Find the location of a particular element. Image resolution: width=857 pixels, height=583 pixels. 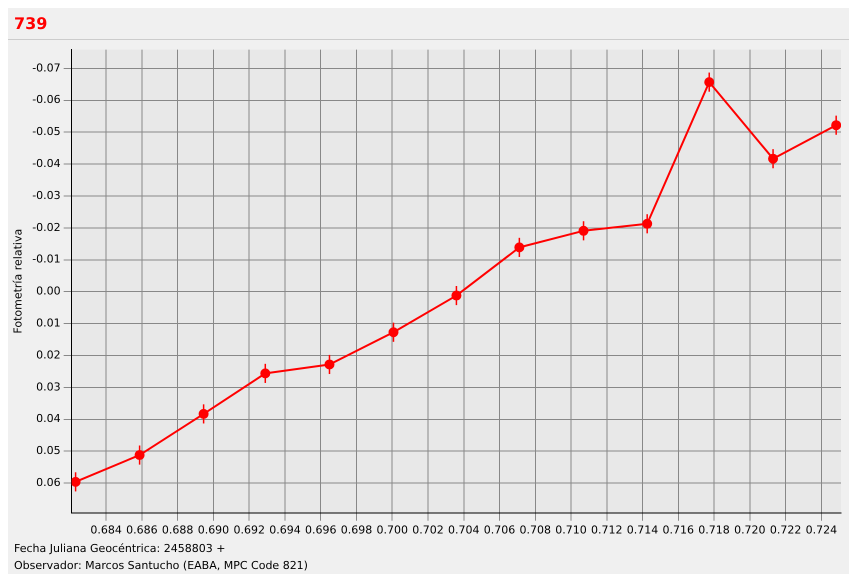

y-tick-label: -0.04 is located at coordinates (46, 163).